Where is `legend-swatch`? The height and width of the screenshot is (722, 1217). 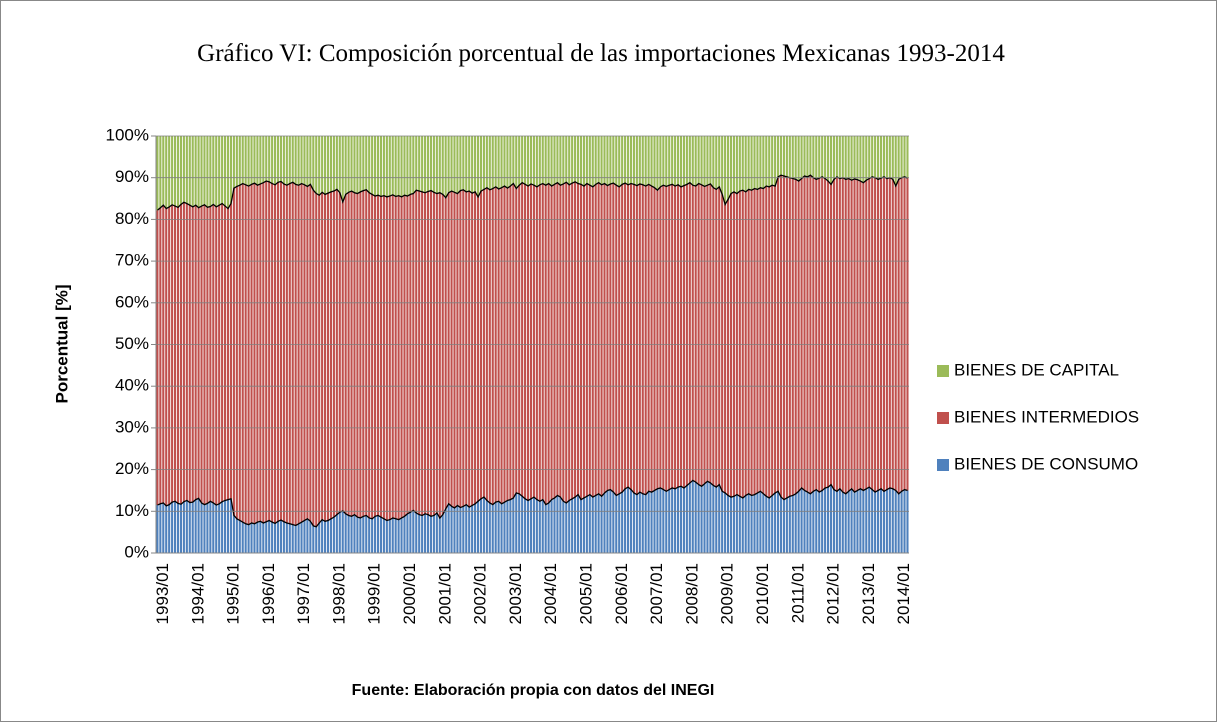
legend-swatch is located at coordinates (943, 418).